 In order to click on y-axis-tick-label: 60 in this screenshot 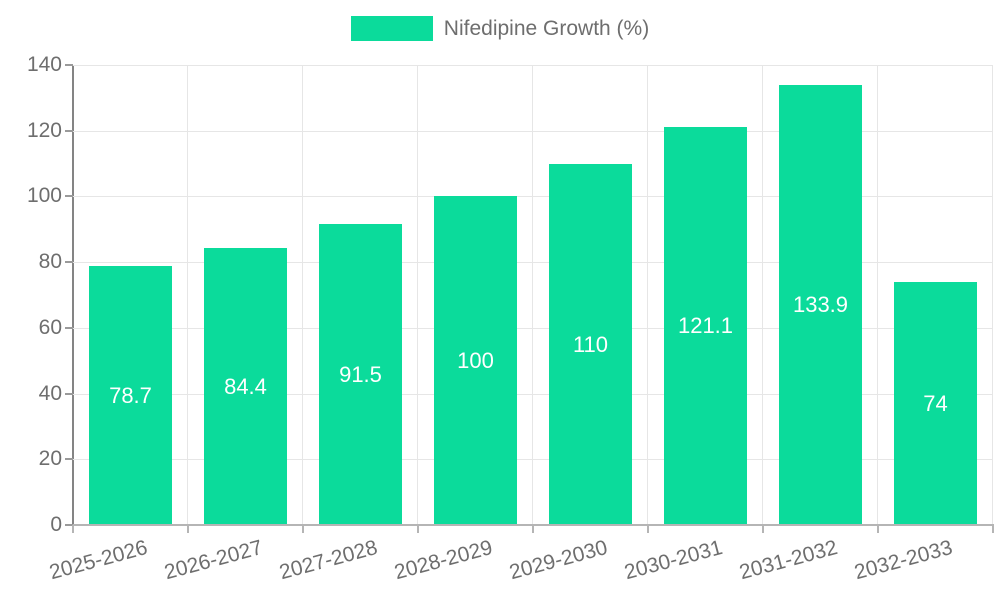, I will do `click(50, 327)`.